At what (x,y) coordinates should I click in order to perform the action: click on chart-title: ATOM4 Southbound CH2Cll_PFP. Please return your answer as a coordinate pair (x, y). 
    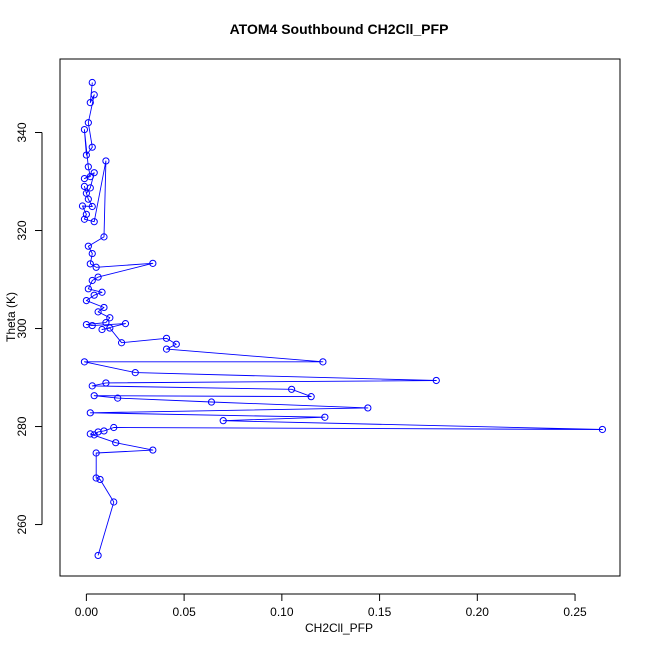
    Looking at the image, I should click on (339, 29).